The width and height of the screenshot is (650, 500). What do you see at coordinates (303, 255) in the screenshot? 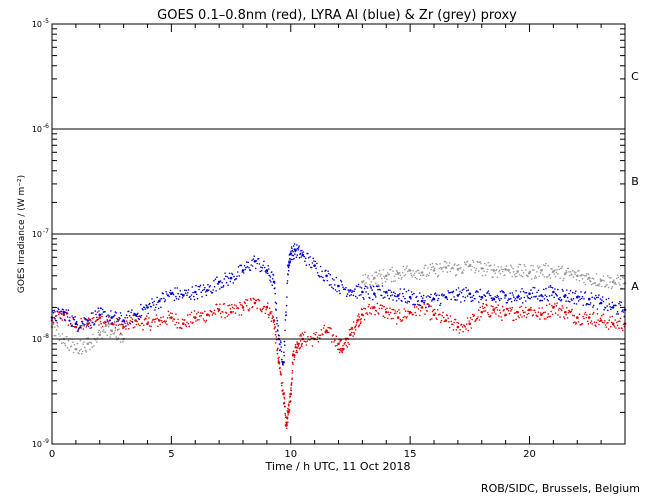
I see `series-1-point` at bounding box center [303, 255].